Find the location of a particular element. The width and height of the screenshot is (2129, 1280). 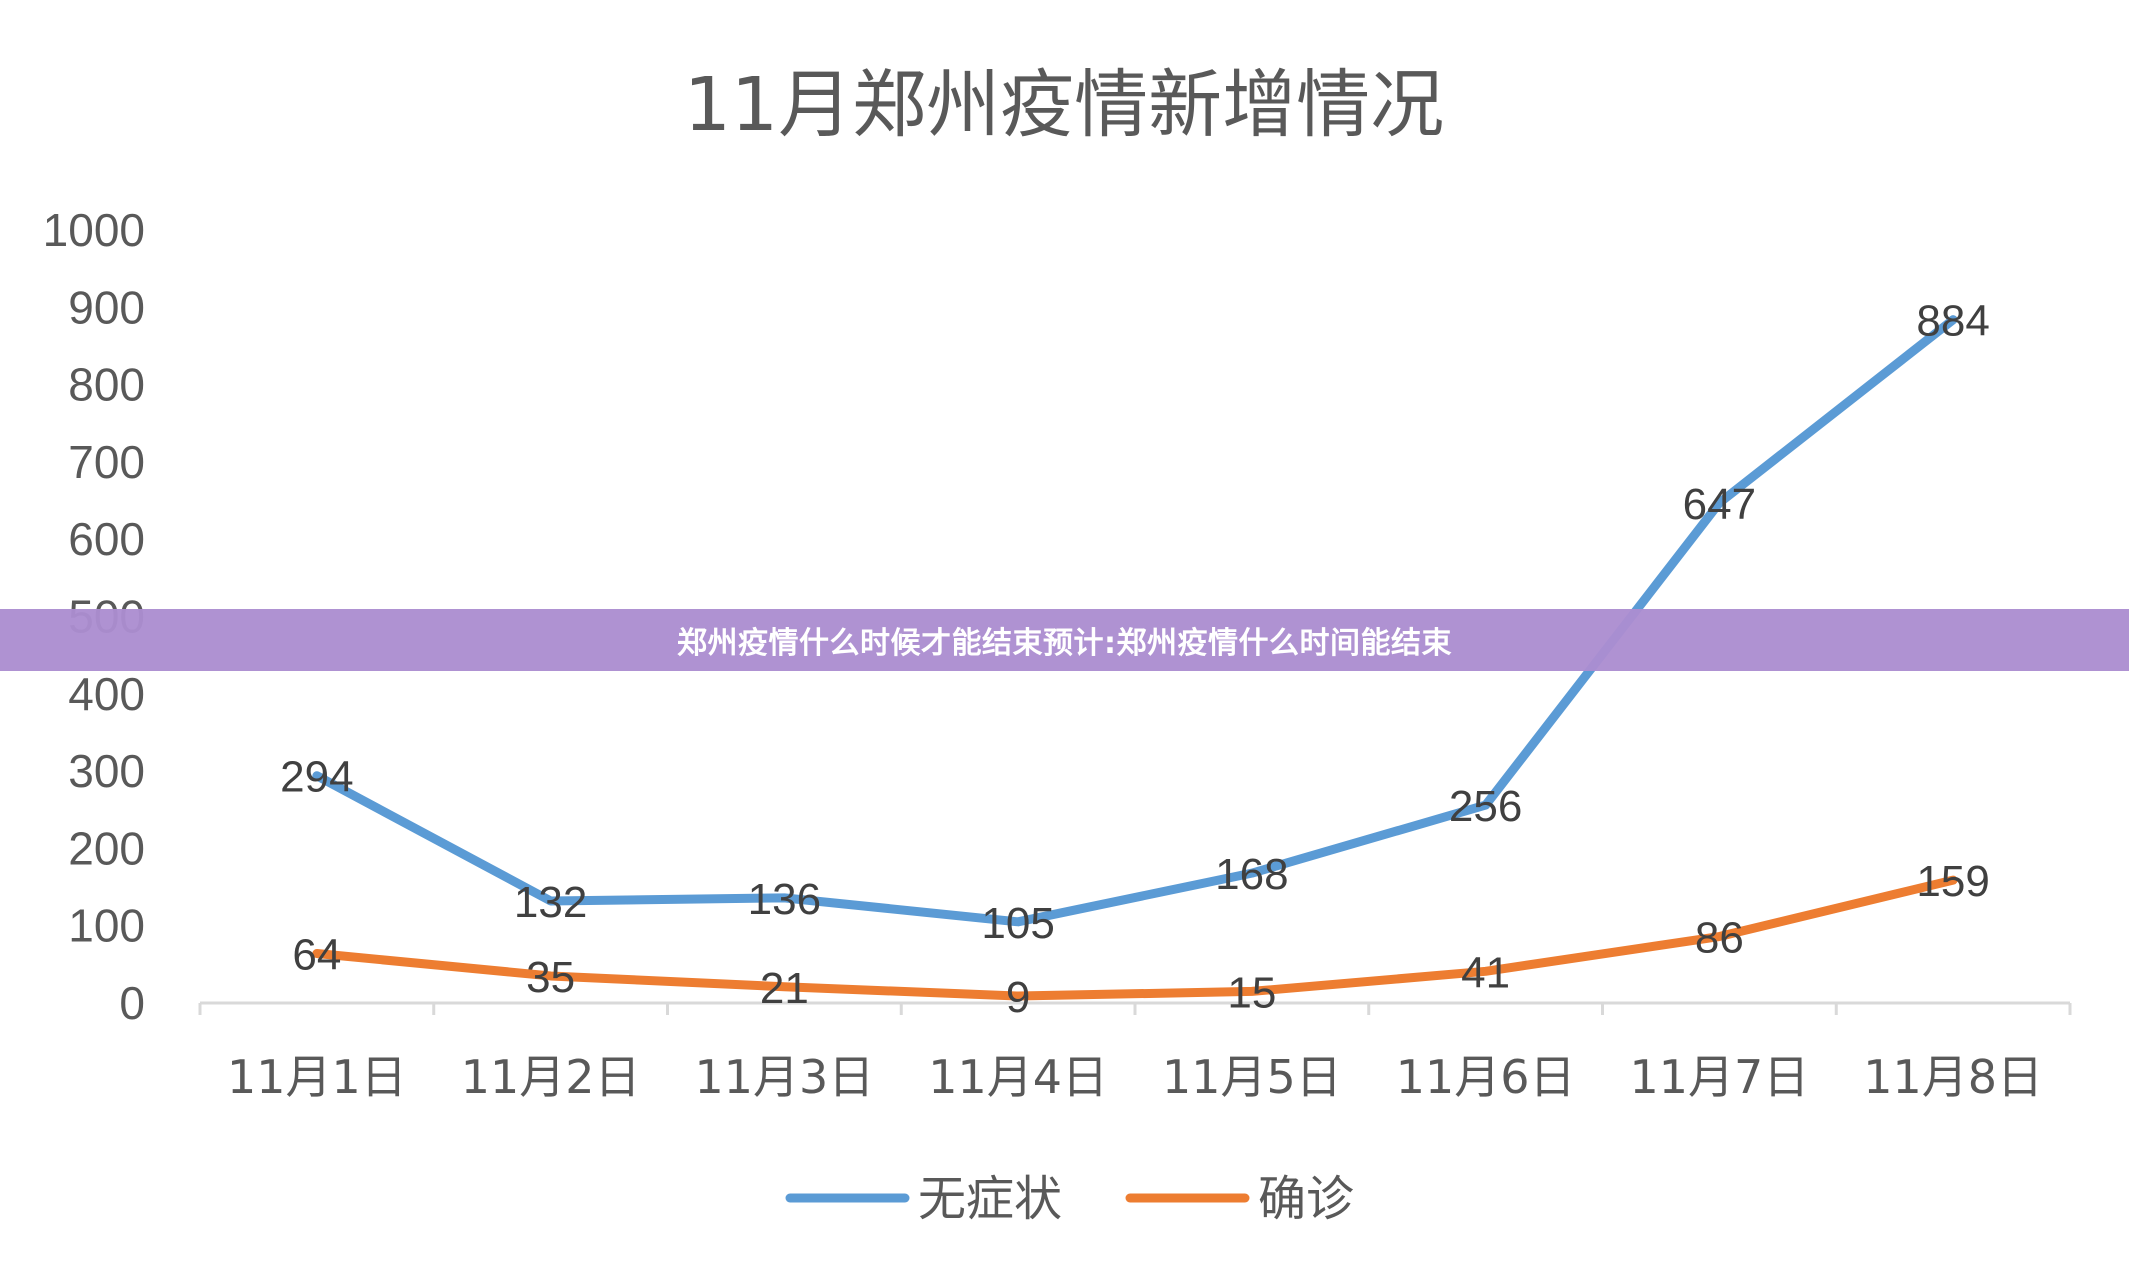

x-tick-label: 11月4日 is located at coordinates (1018, 1077).